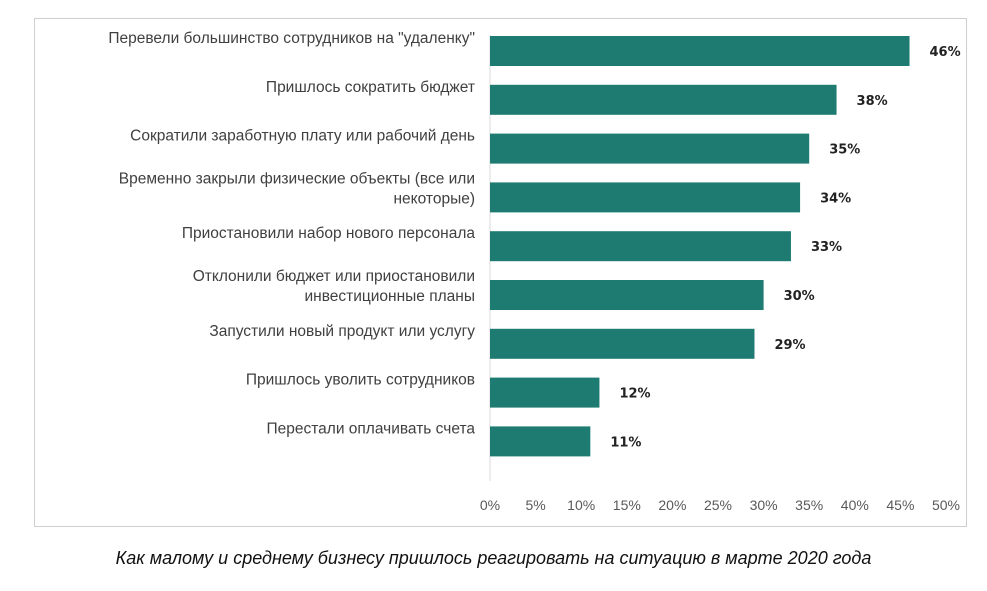  What do you see at coordinates (789, 345) in the screenshot?
I see `data-label: 29%` at bounding box center [789, 345].